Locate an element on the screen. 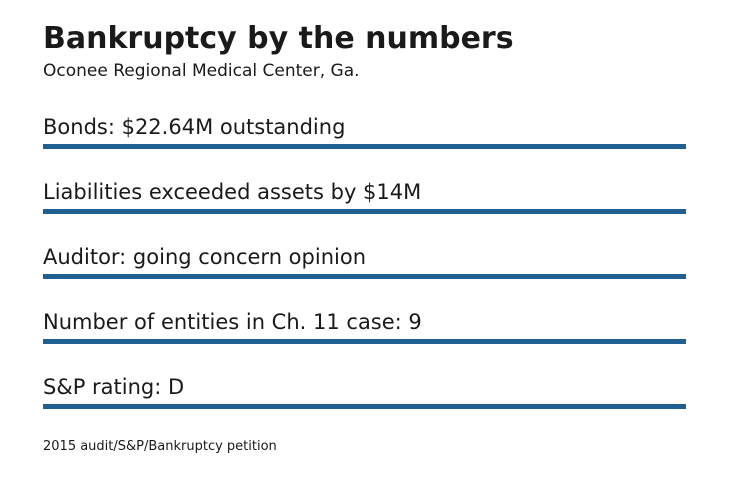 The height and width of the screenshot is (482, 740). fact-text: S&P rating: D is located at coordinates (114, 387).